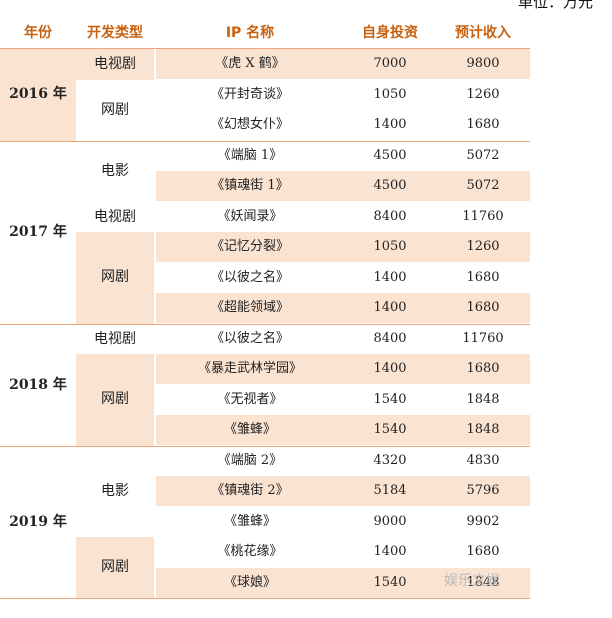 This screenshot has height=618, width=612. I want to click on revenue-cell: 9800, so click(483, 64).